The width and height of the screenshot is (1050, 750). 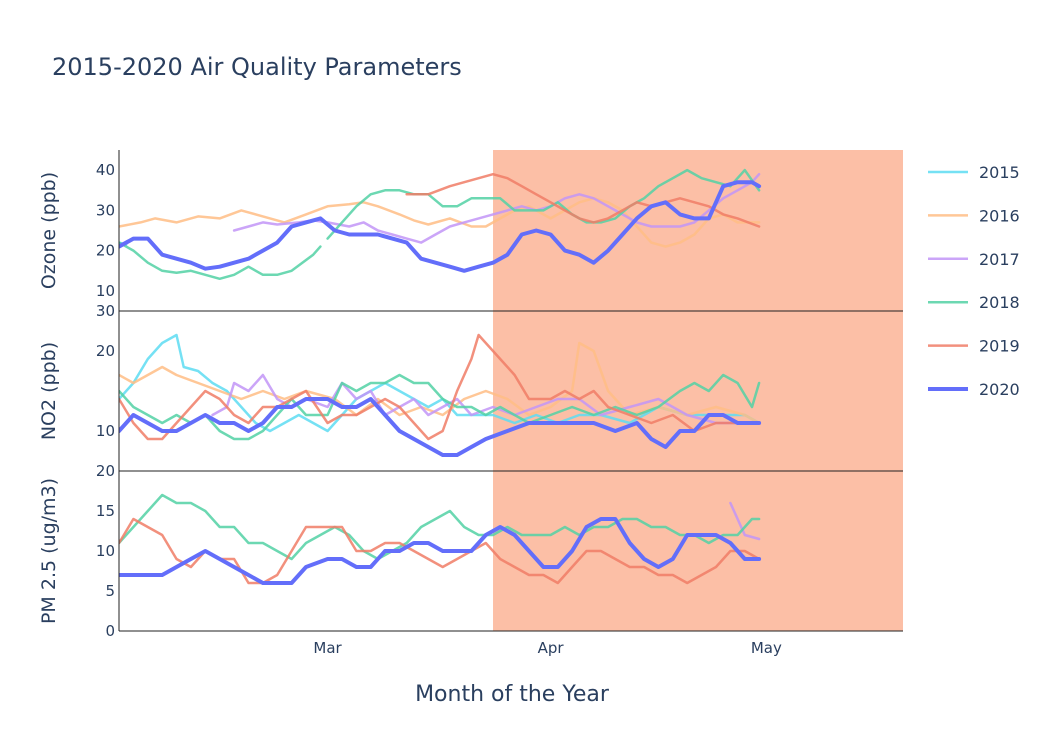 What do you see at coordinates (110, 591) in the screenshot?
I see `y-tick-label: 5` at bounding box center [110, 591].